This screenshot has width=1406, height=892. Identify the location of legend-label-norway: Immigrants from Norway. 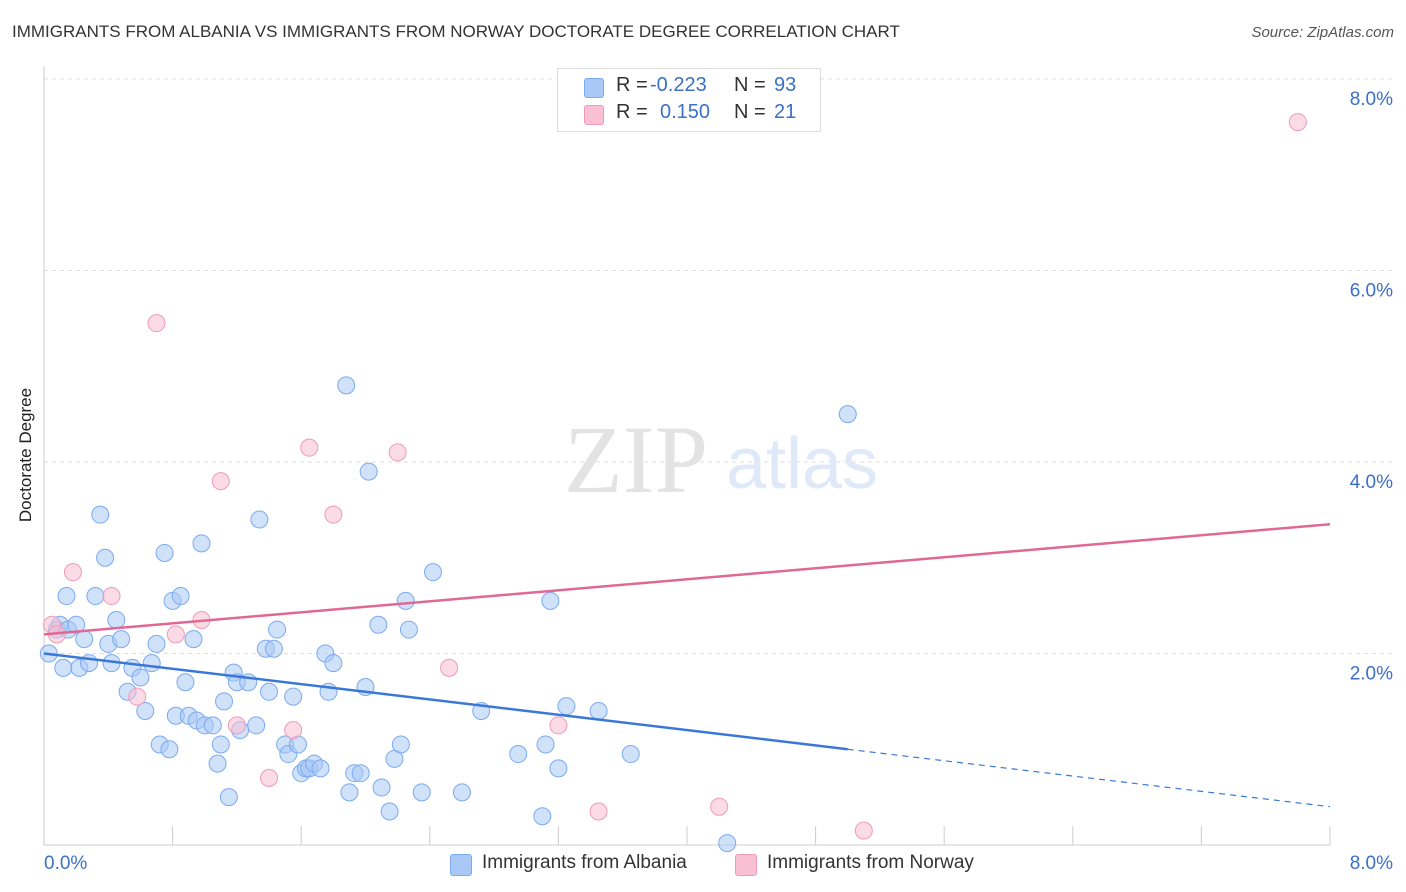
(870, 862).